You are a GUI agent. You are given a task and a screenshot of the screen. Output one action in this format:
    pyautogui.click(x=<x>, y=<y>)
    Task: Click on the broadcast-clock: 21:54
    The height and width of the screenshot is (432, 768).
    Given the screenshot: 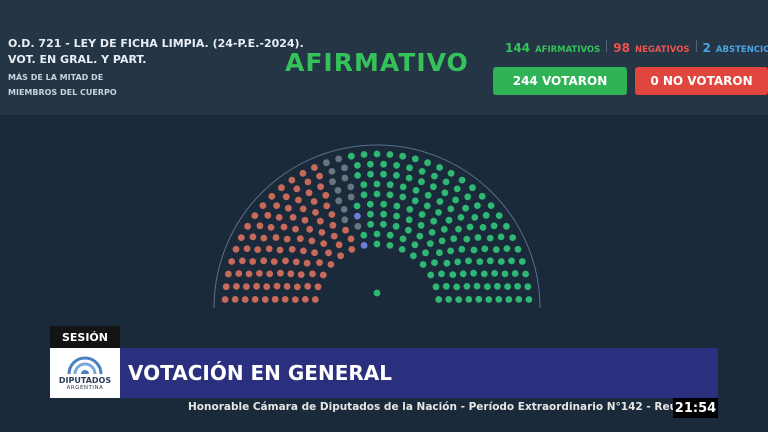 What is the action you would take?
    pyautogui.click(x=695, y=408)
    